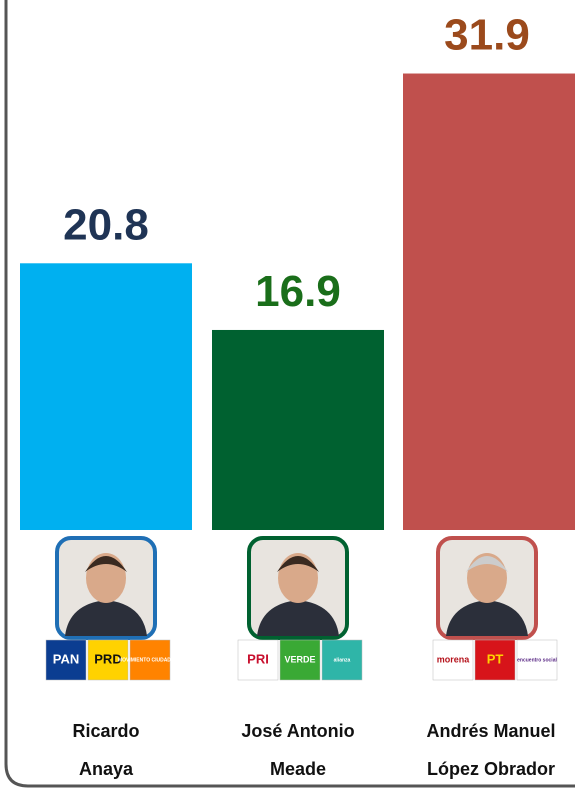 The height and width of the screenshot is (792, 575). I want to click on party-logo-label: PRD, so click(107, 658).